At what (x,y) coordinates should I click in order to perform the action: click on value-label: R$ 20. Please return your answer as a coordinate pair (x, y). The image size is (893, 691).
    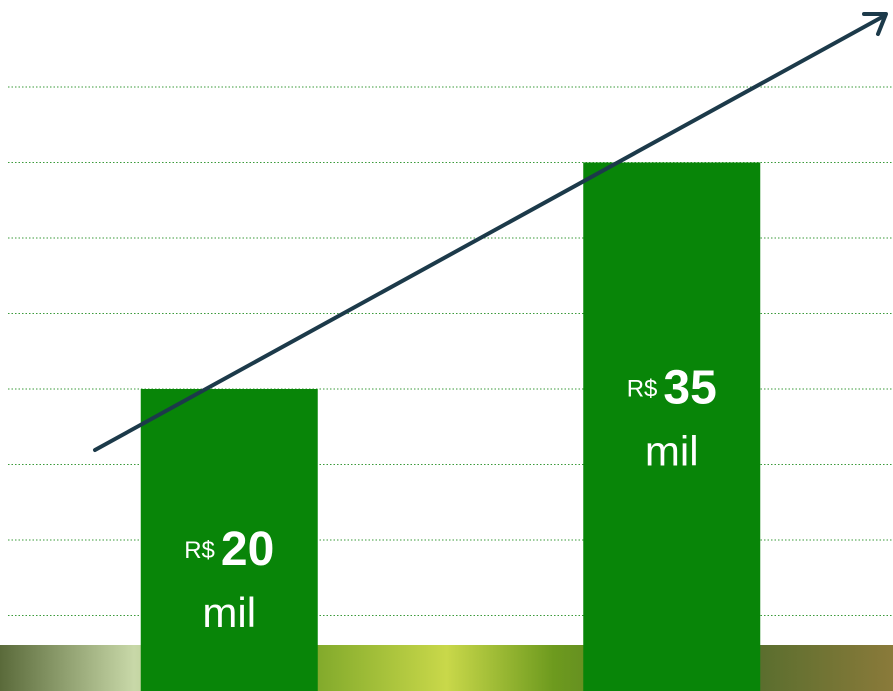
    Looking at the image, I should click on (229, 549).